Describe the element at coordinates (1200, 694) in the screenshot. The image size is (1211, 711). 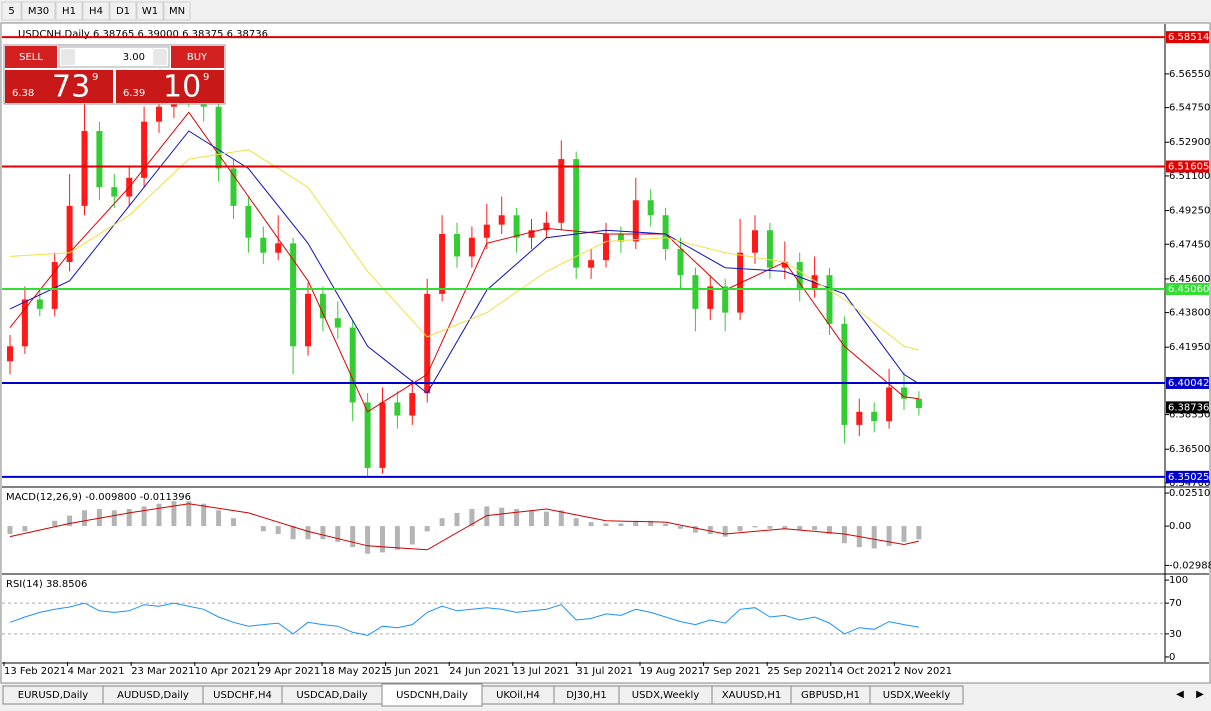
I see `tab-scroll: ▶` at that location.